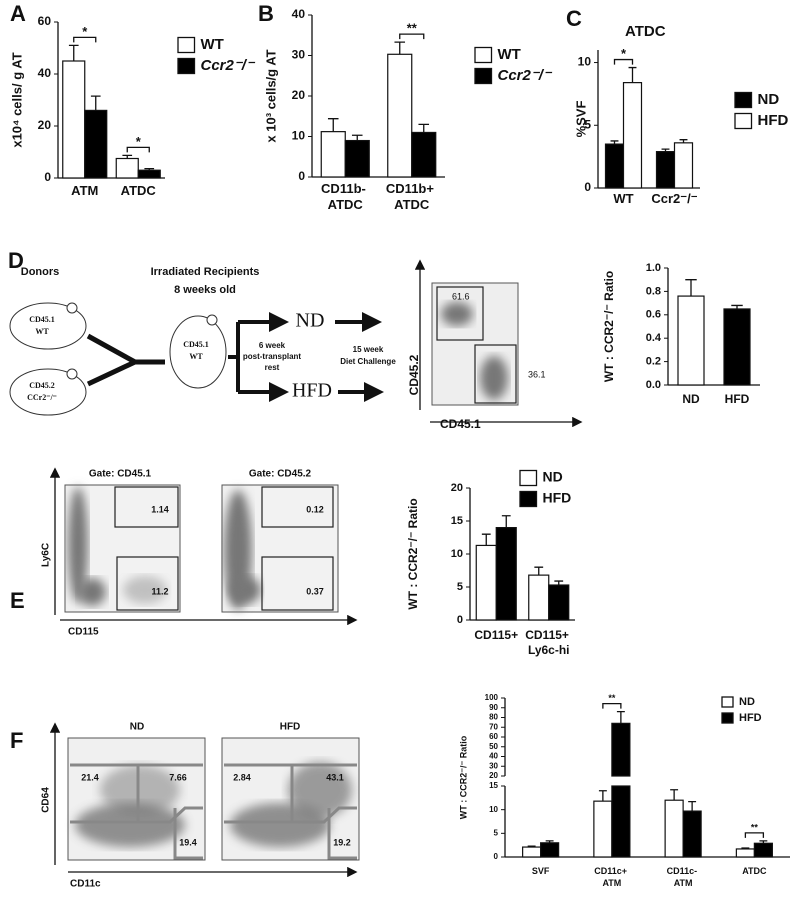  What do you see at coordinates (85, 884) in the screenshot?
I see `axis-label: CD11c` at bounding box center [85, 884].